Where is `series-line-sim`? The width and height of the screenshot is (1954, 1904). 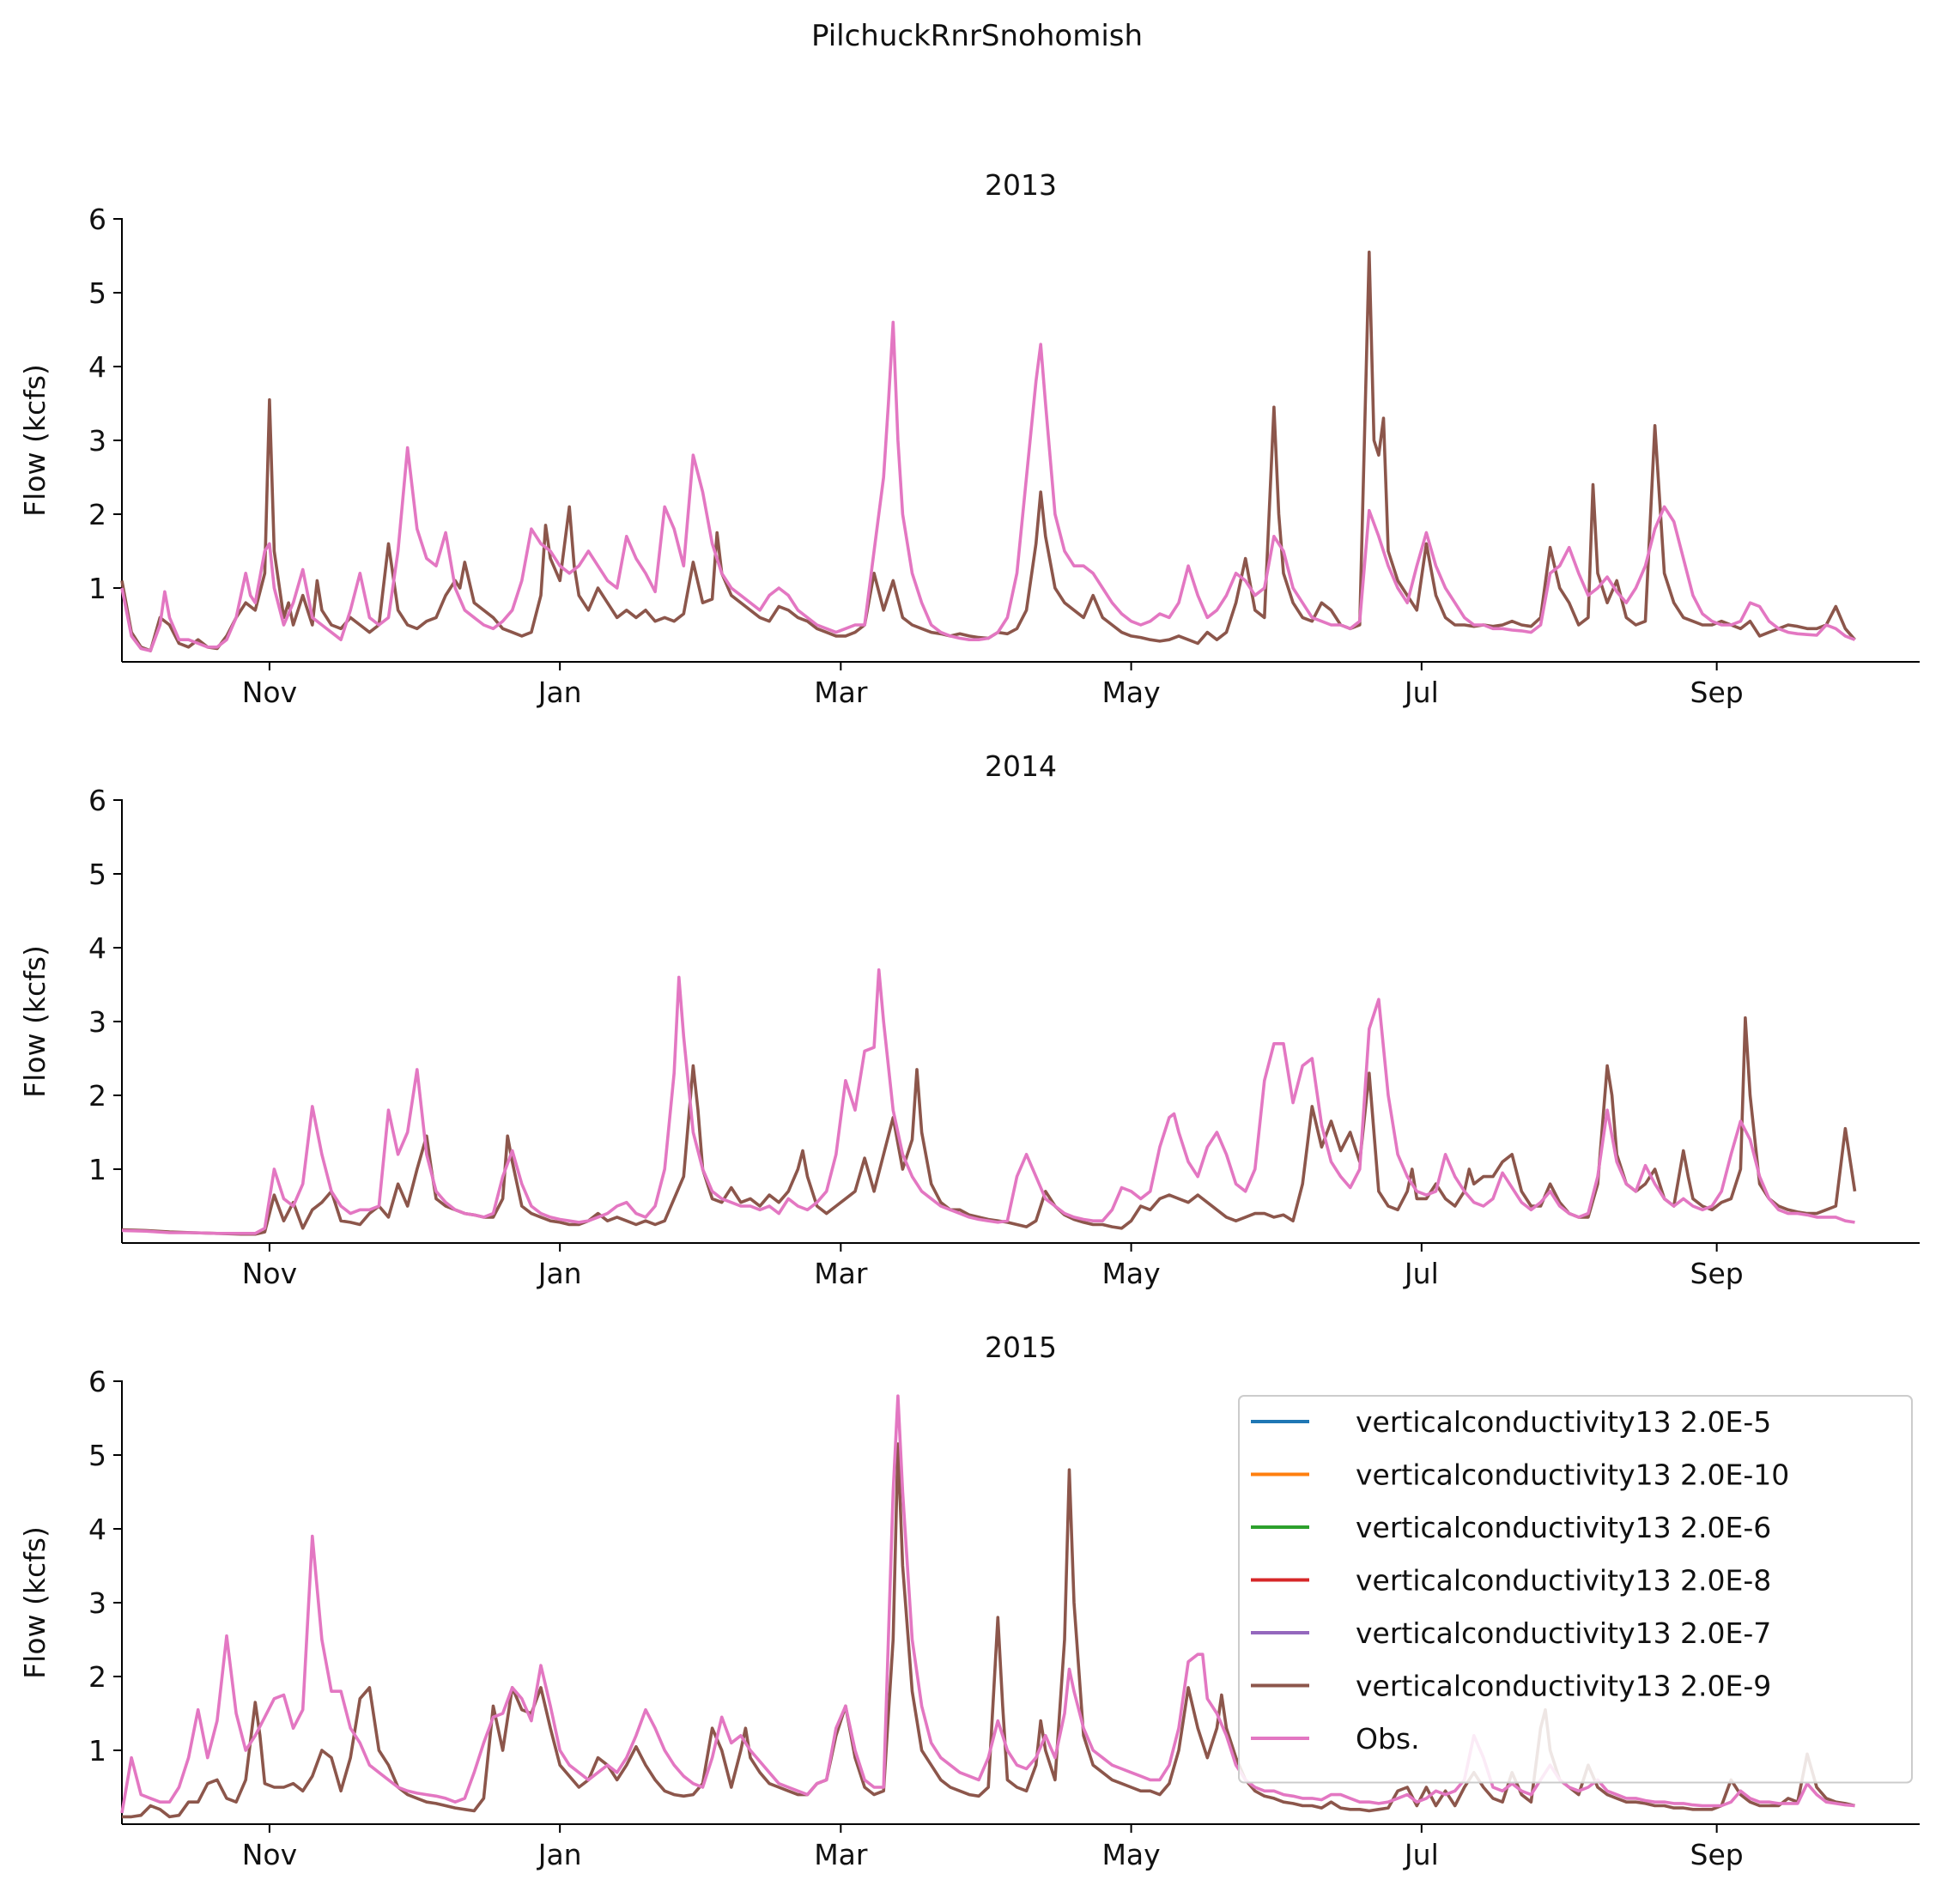
series-line-sim is located at coordinates (989, 1126).